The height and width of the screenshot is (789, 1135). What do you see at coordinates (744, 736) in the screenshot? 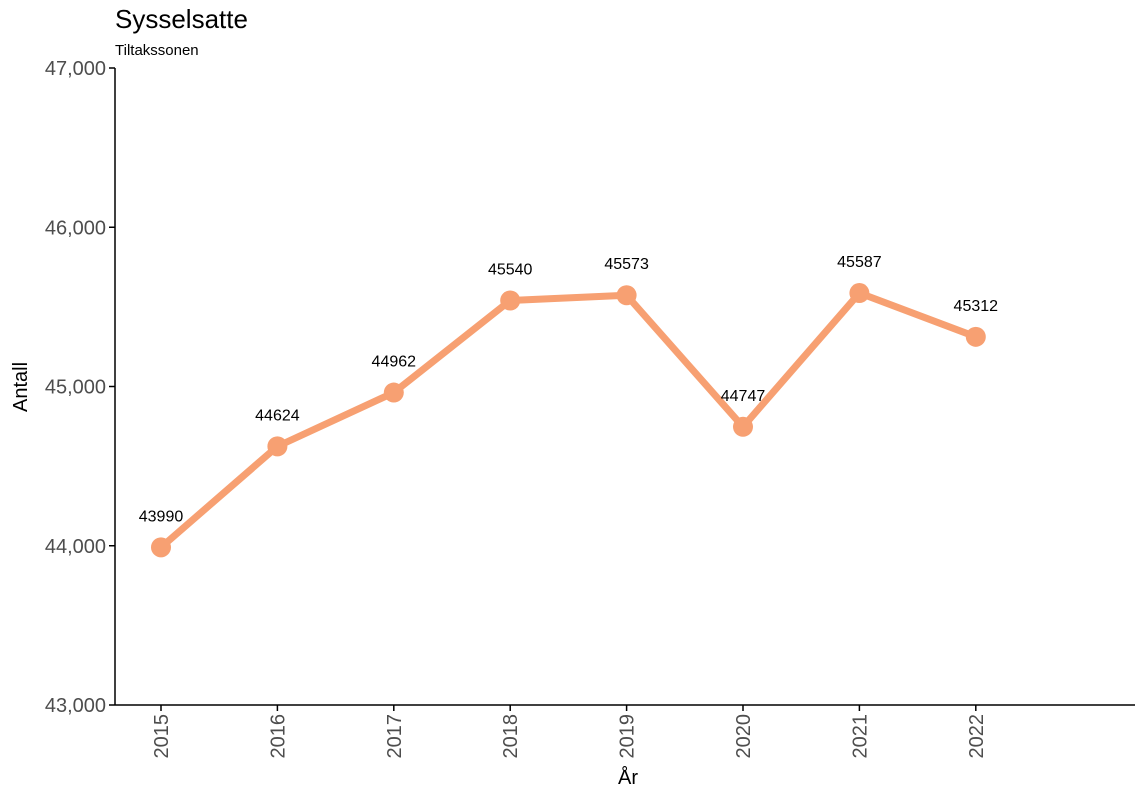
I see `x-tick-label: 2020` at bounding box center [744, 736].